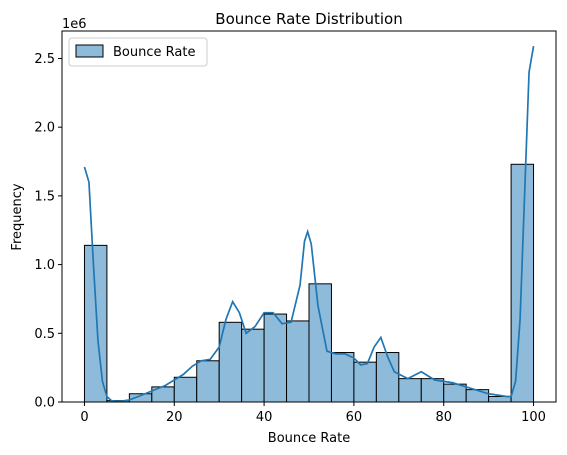 The width and height of the screenshot is (567, 455). Describe the element at coordinates (308, 19) in the screenshot. I see `chart-title: Bounce Rate Distribution` at that location.